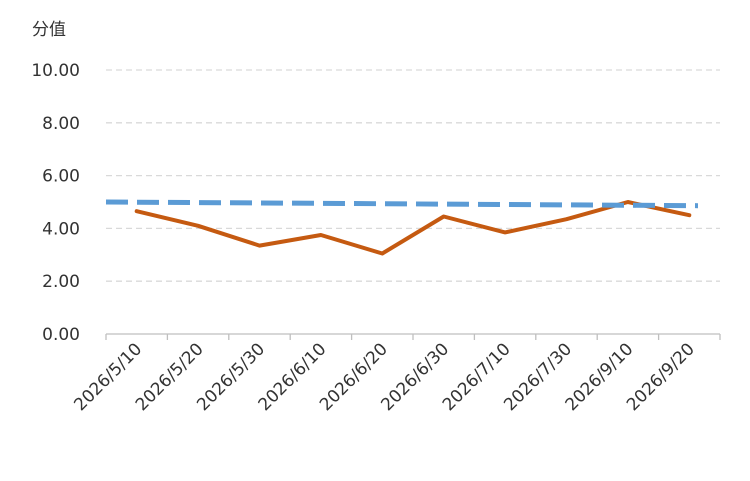  What do you see at coordinates (55, 203) in the screenshot?
I see `y-axis-ticks: 0.00 2.00 4.00 6.00 8.00 10.00` at bounding box center [55, 203].